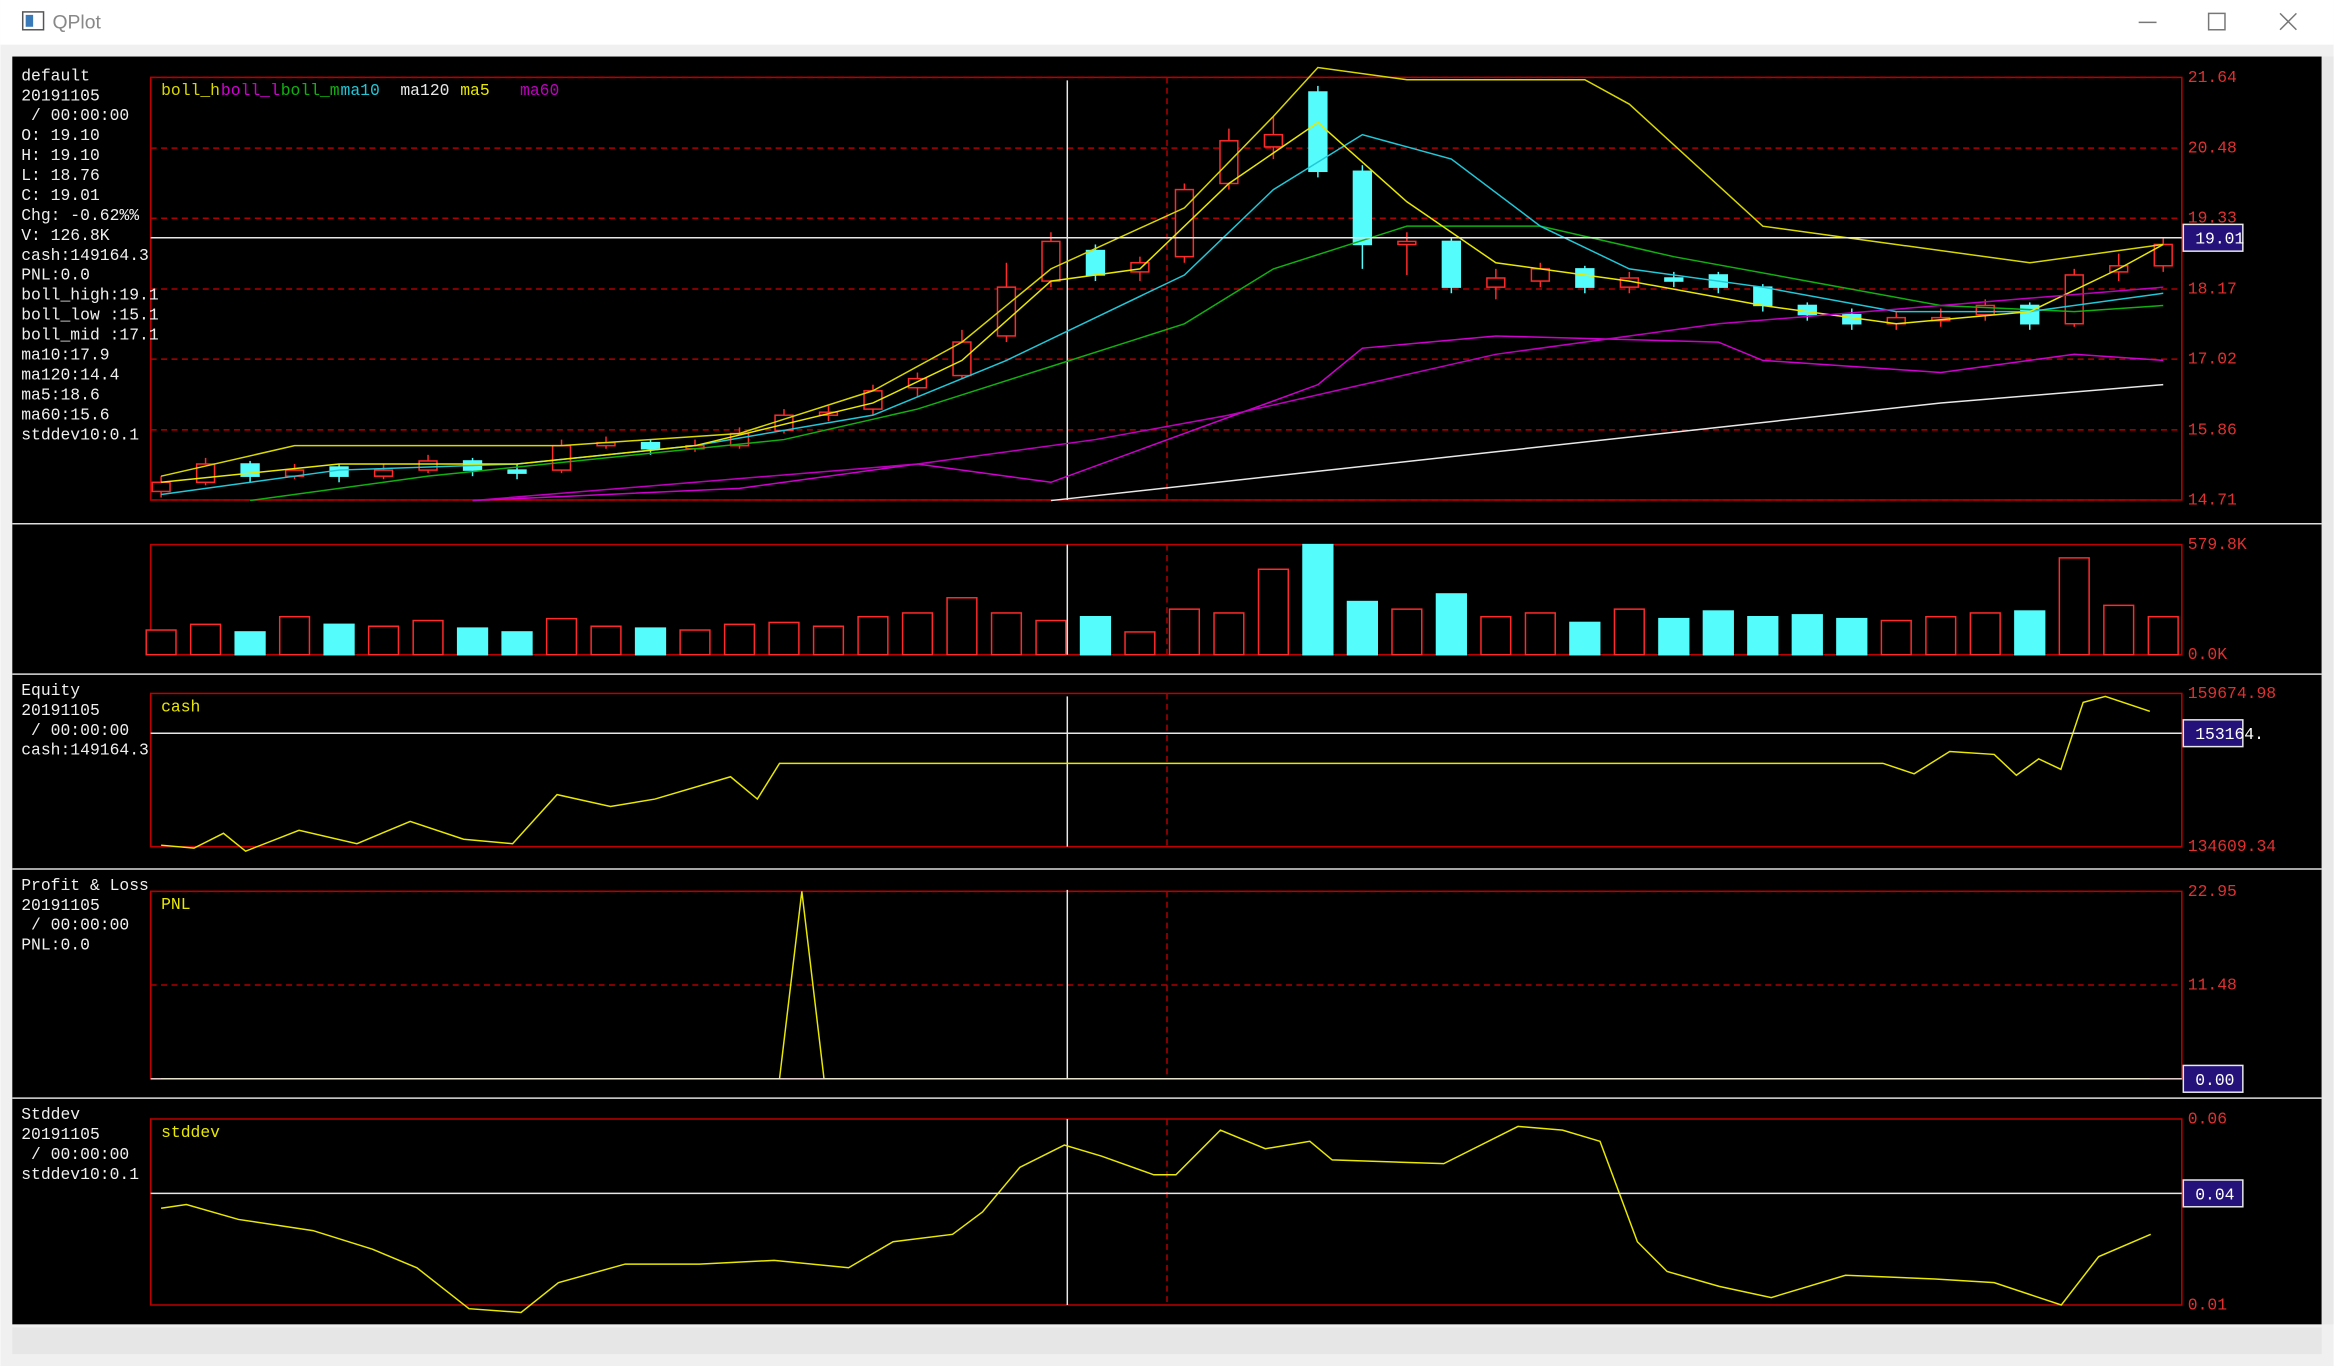 Image resolution: width=2334 pixels, height=1366 pixels. What do you see at coordinates (80, 215) in the screenshot?
I see `info-text: Chg: -0.62%%` at bounding box center [80, 215].